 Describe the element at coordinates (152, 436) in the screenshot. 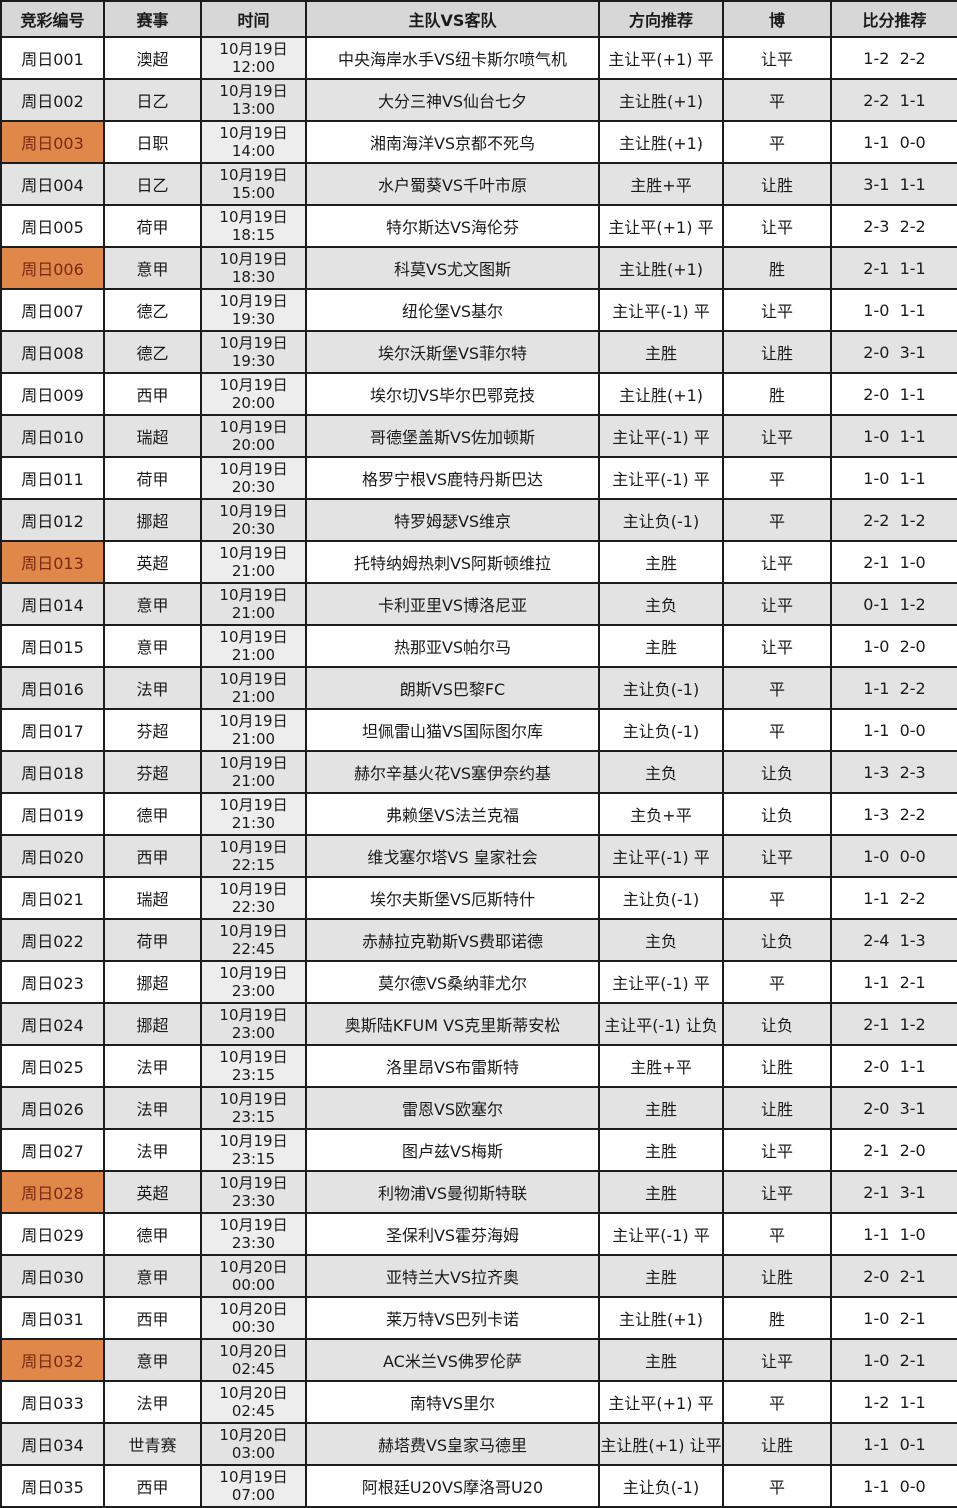

I see `cell-league: 瑞超` at that location.